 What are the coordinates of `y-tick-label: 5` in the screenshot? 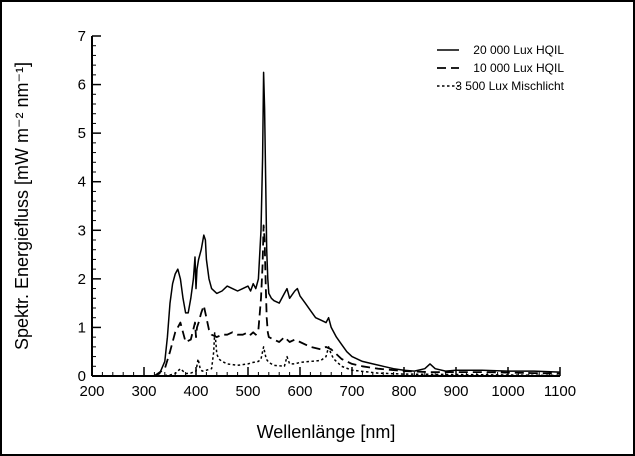 It's located at (82, 133).